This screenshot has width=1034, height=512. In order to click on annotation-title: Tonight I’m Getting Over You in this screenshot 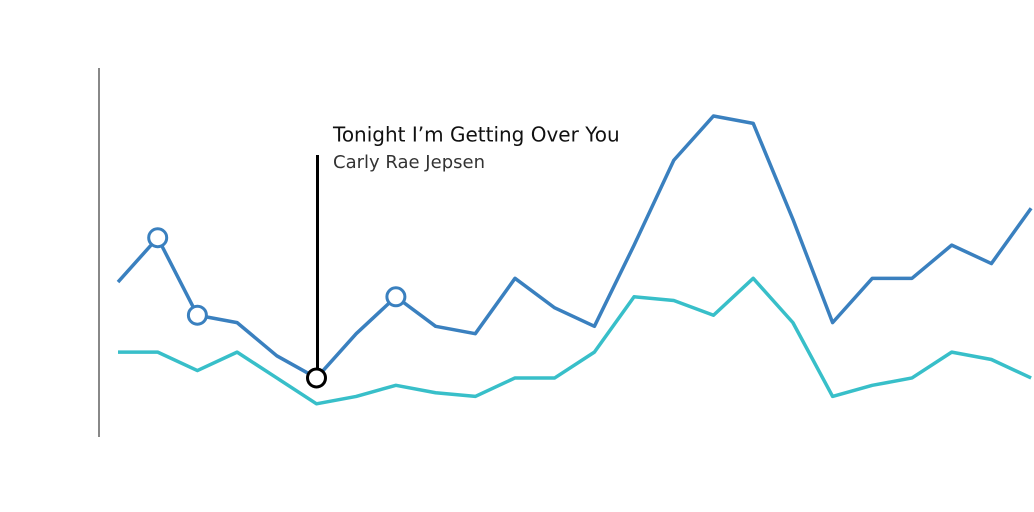, I will do `click(476, 135)`.